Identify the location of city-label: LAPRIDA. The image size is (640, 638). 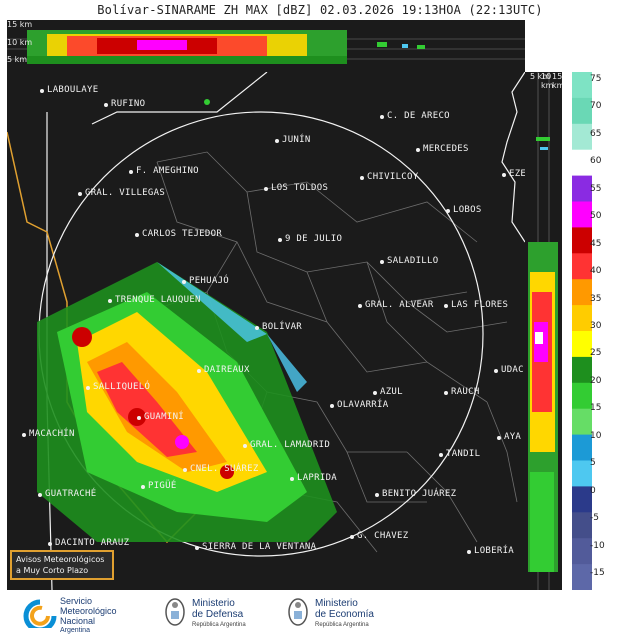
(313, 478).